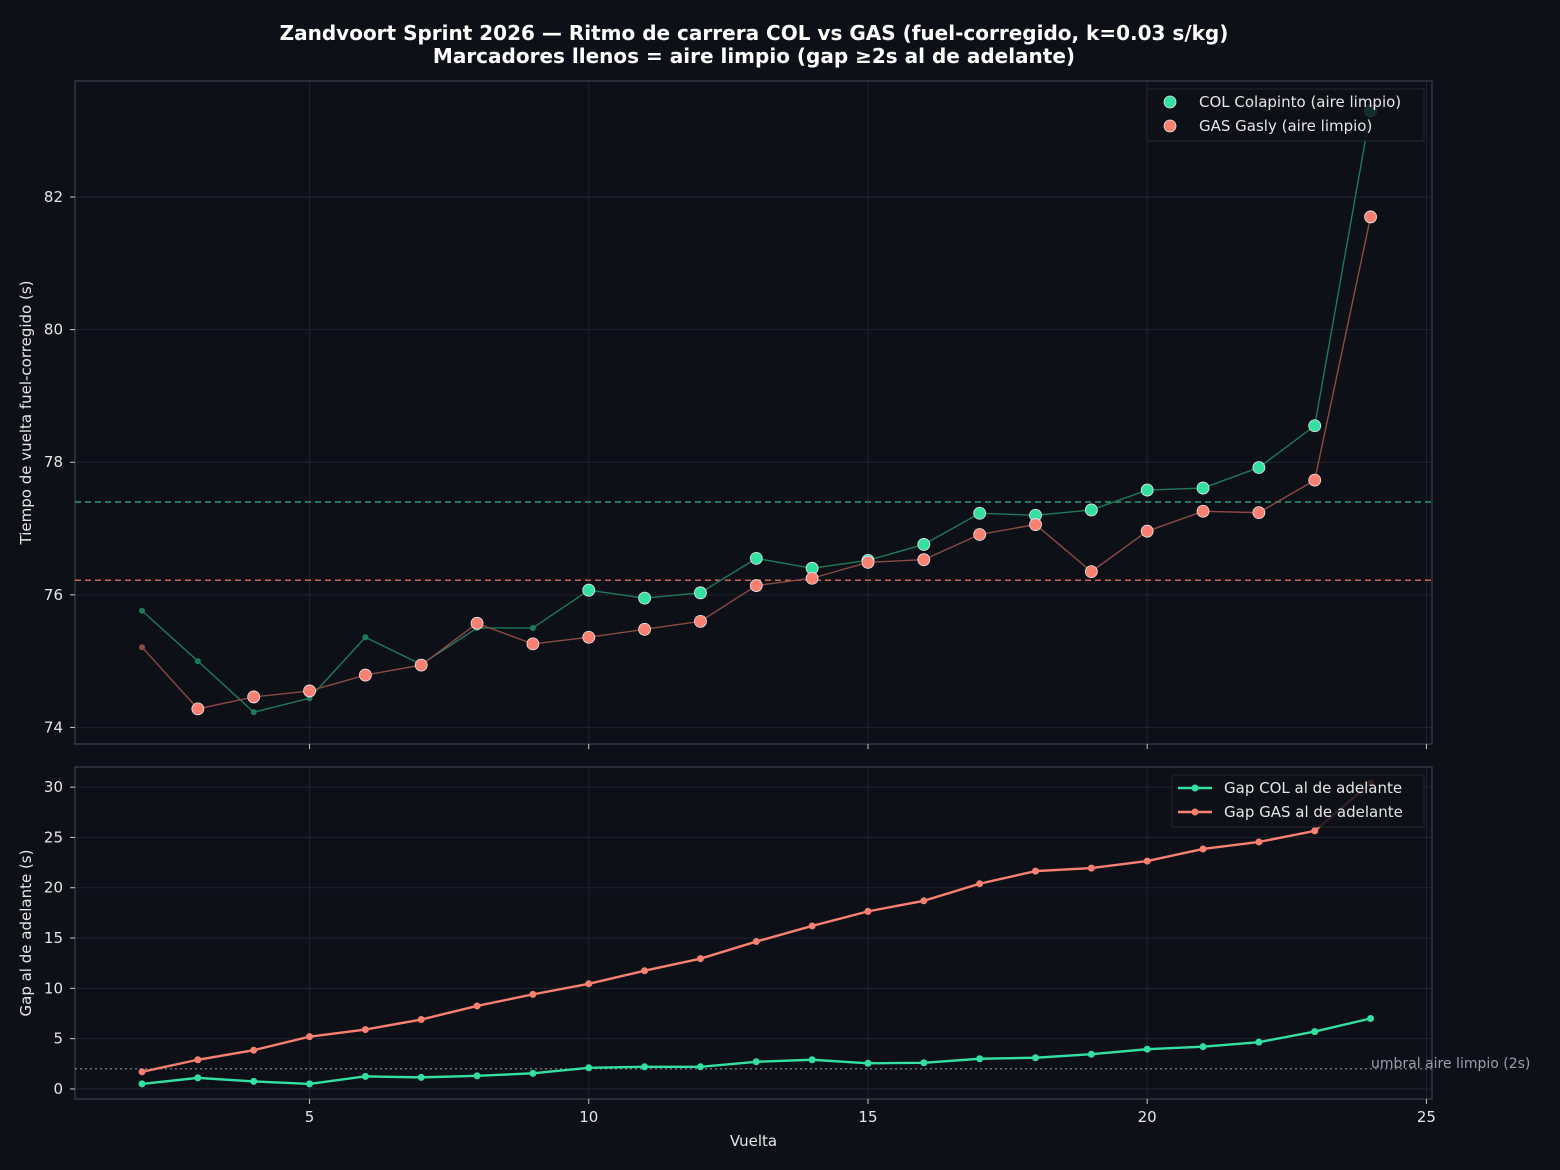 Image resolution: width=1560 pixels, height=1170 pixels. What do you see at coordinates (310, 1117) in the screenshot?
I see `x-tick-label: 5` at bounding box center [310, 1117].